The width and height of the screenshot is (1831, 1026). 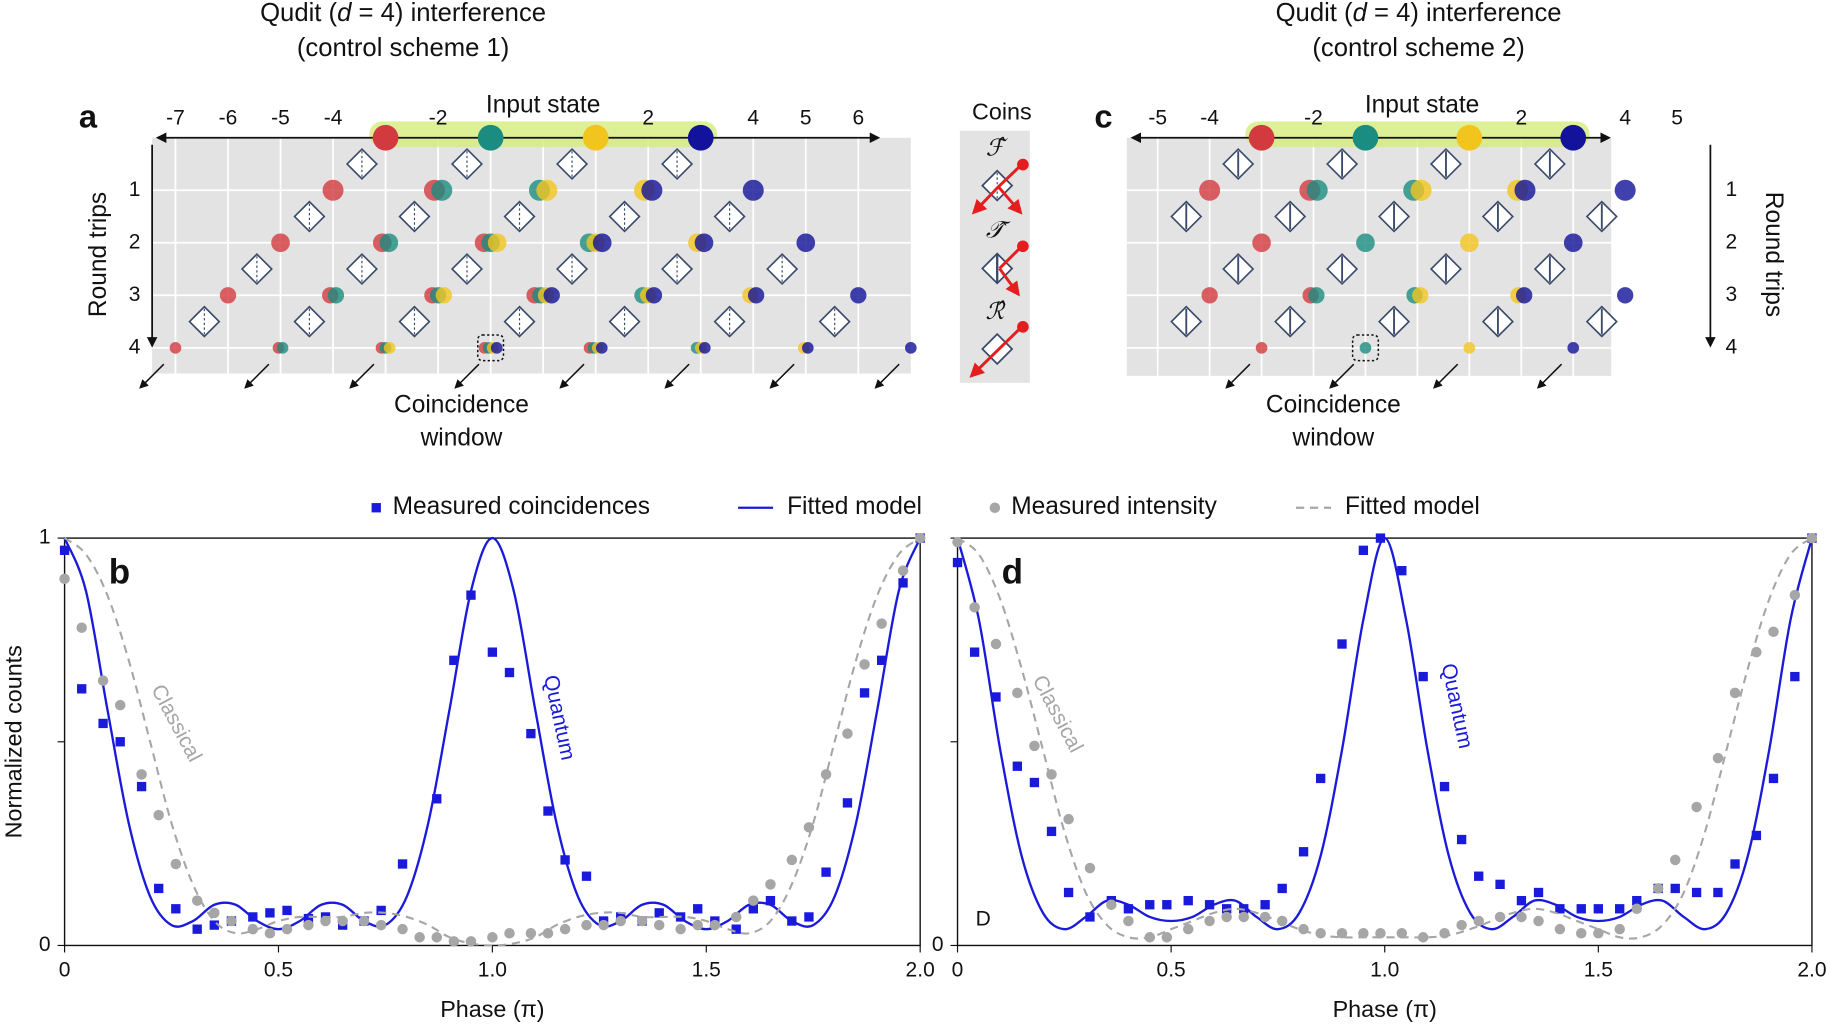 What do you see at coordinates (1598, 970) in the screenshot?
I see `x-tick-label: 1.5` at bounding box center [1598, 970].